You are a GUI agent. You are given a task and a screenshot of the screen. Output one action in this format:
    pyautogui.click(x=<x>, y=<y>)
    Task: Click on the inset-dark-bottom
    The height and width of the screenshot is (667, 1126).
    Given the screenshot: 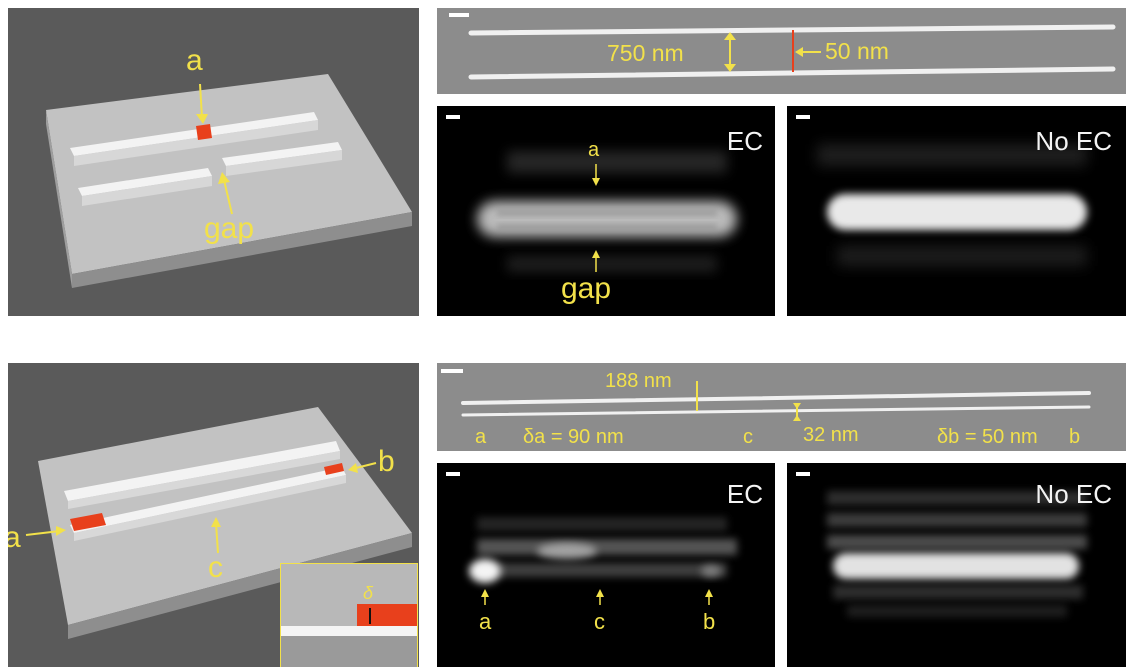 What is the action you would take?
    pyautogui.click(x=349, y=651)
    